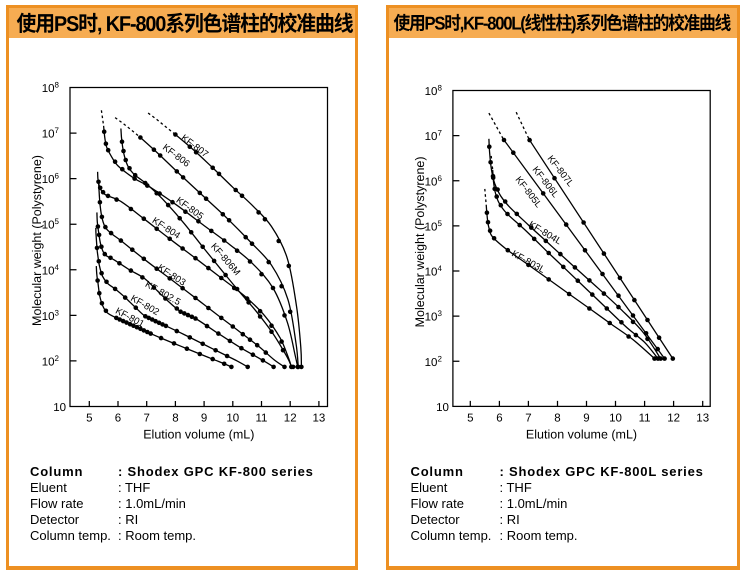 The image size is (743, 572). Describe the element at coordinates (171, 275) in the screenshot. I see `svg-text: KF-803` at that location.